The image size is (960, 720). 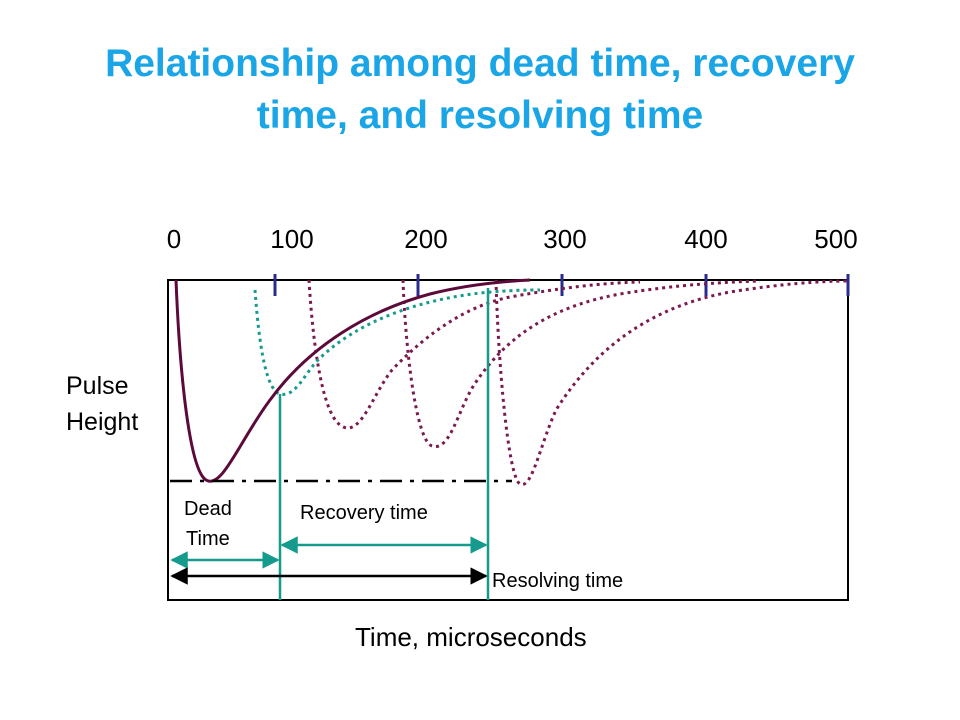 I want to click on x-axis-label: Time, microseconds, so click(x=471, y=637).